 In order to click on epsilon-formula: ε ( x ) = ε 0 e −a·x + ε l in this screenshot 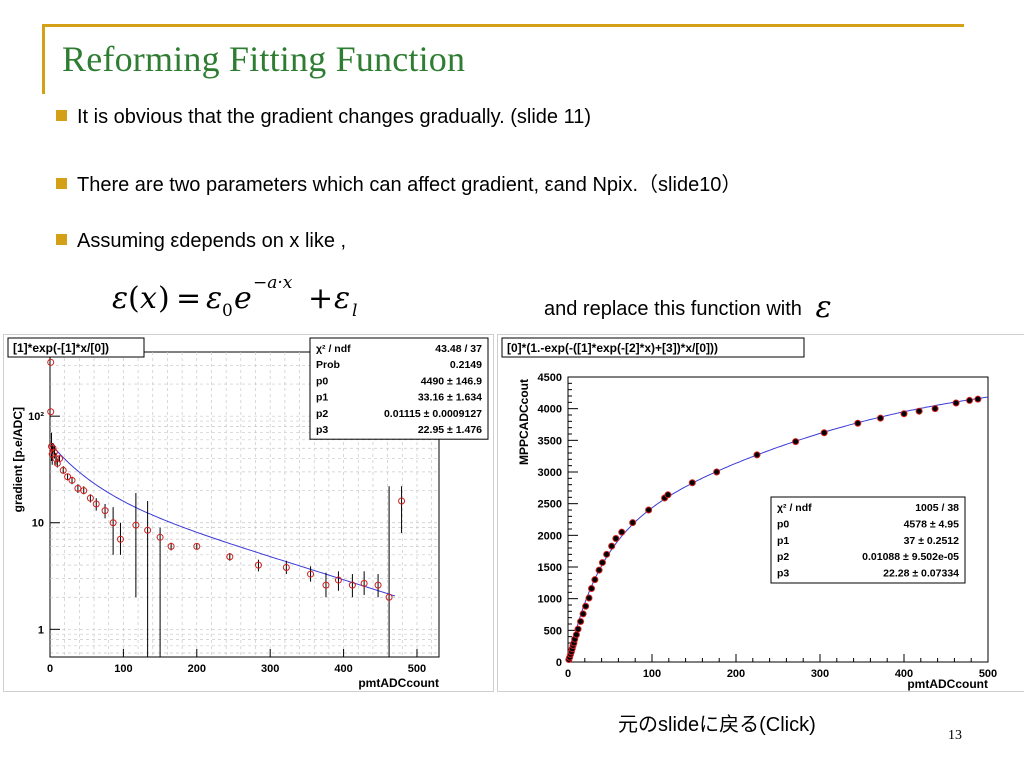, I will do `click(234, 297)`.